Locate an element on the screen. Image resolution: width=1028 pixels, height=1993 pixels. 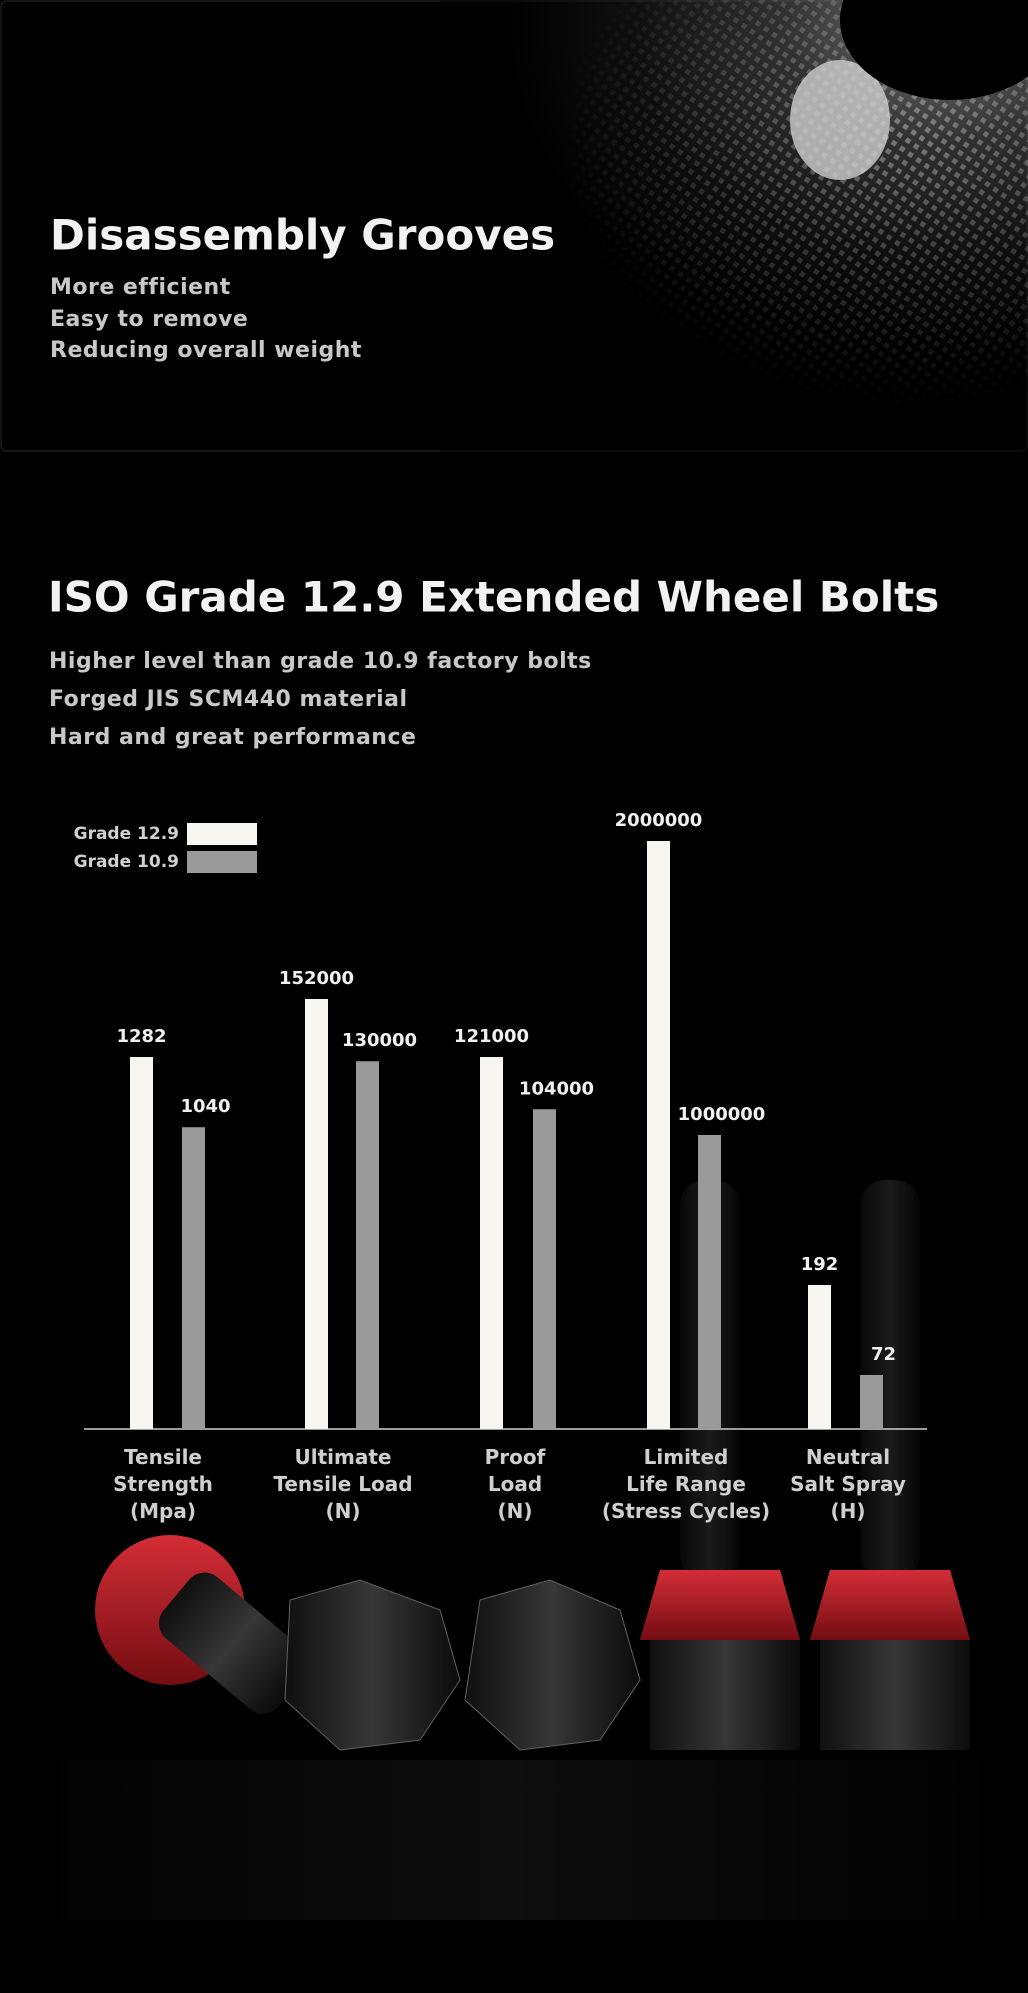
x-tick-label: Limited Life Range (Stress Cycles) is located at coordinates (686, 1484).